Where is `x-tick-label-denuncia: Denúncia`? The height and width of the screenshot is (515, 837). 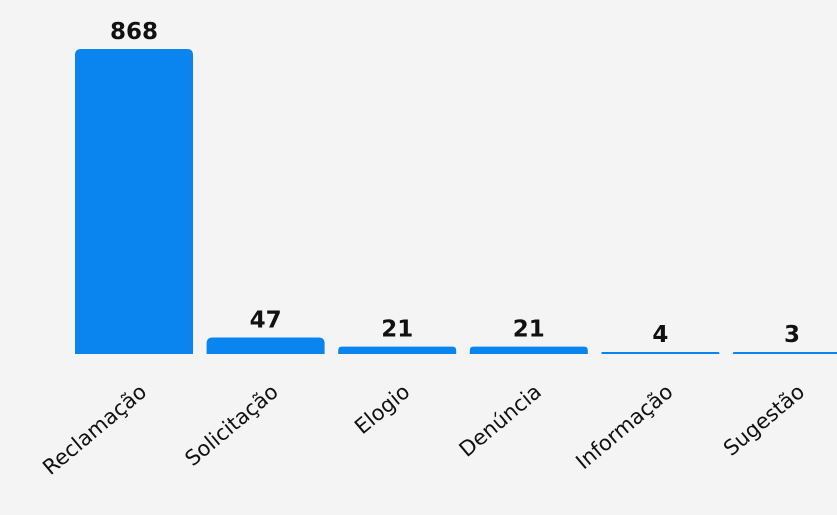
x-tick-label-denuncia: Denúncia is located at coordinates (500, 420).